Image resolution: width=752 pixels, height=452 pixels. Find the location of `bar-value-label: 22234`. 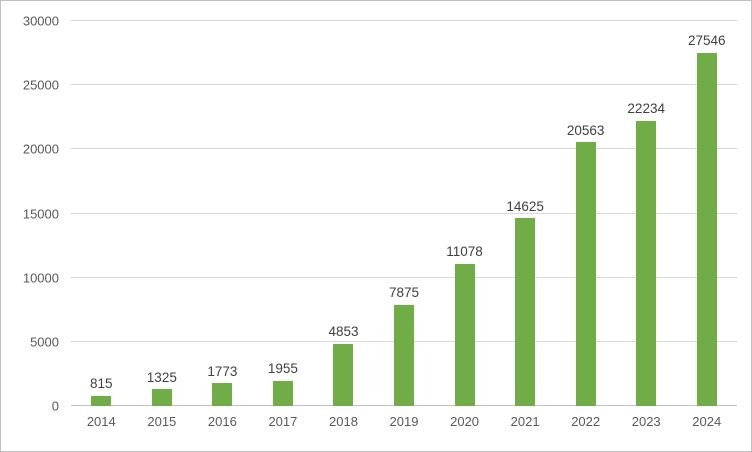

bar-value-label: 22234 is located at coordinates (646, 109).